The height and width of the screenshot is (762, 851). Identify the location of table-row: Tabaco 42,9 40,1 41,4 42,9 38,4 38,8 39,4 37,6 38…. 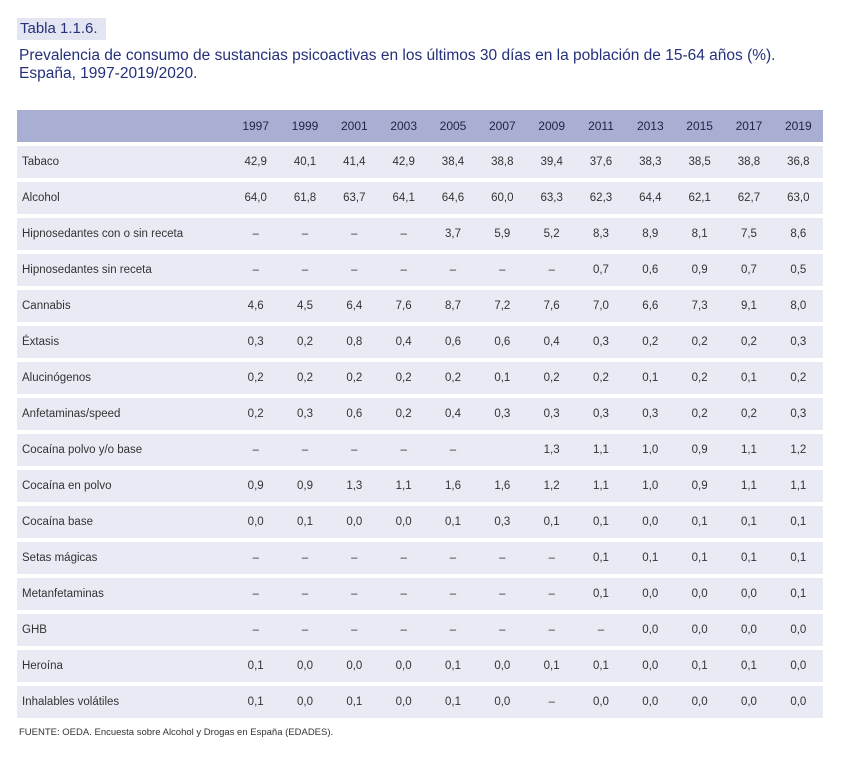
(420, 162).